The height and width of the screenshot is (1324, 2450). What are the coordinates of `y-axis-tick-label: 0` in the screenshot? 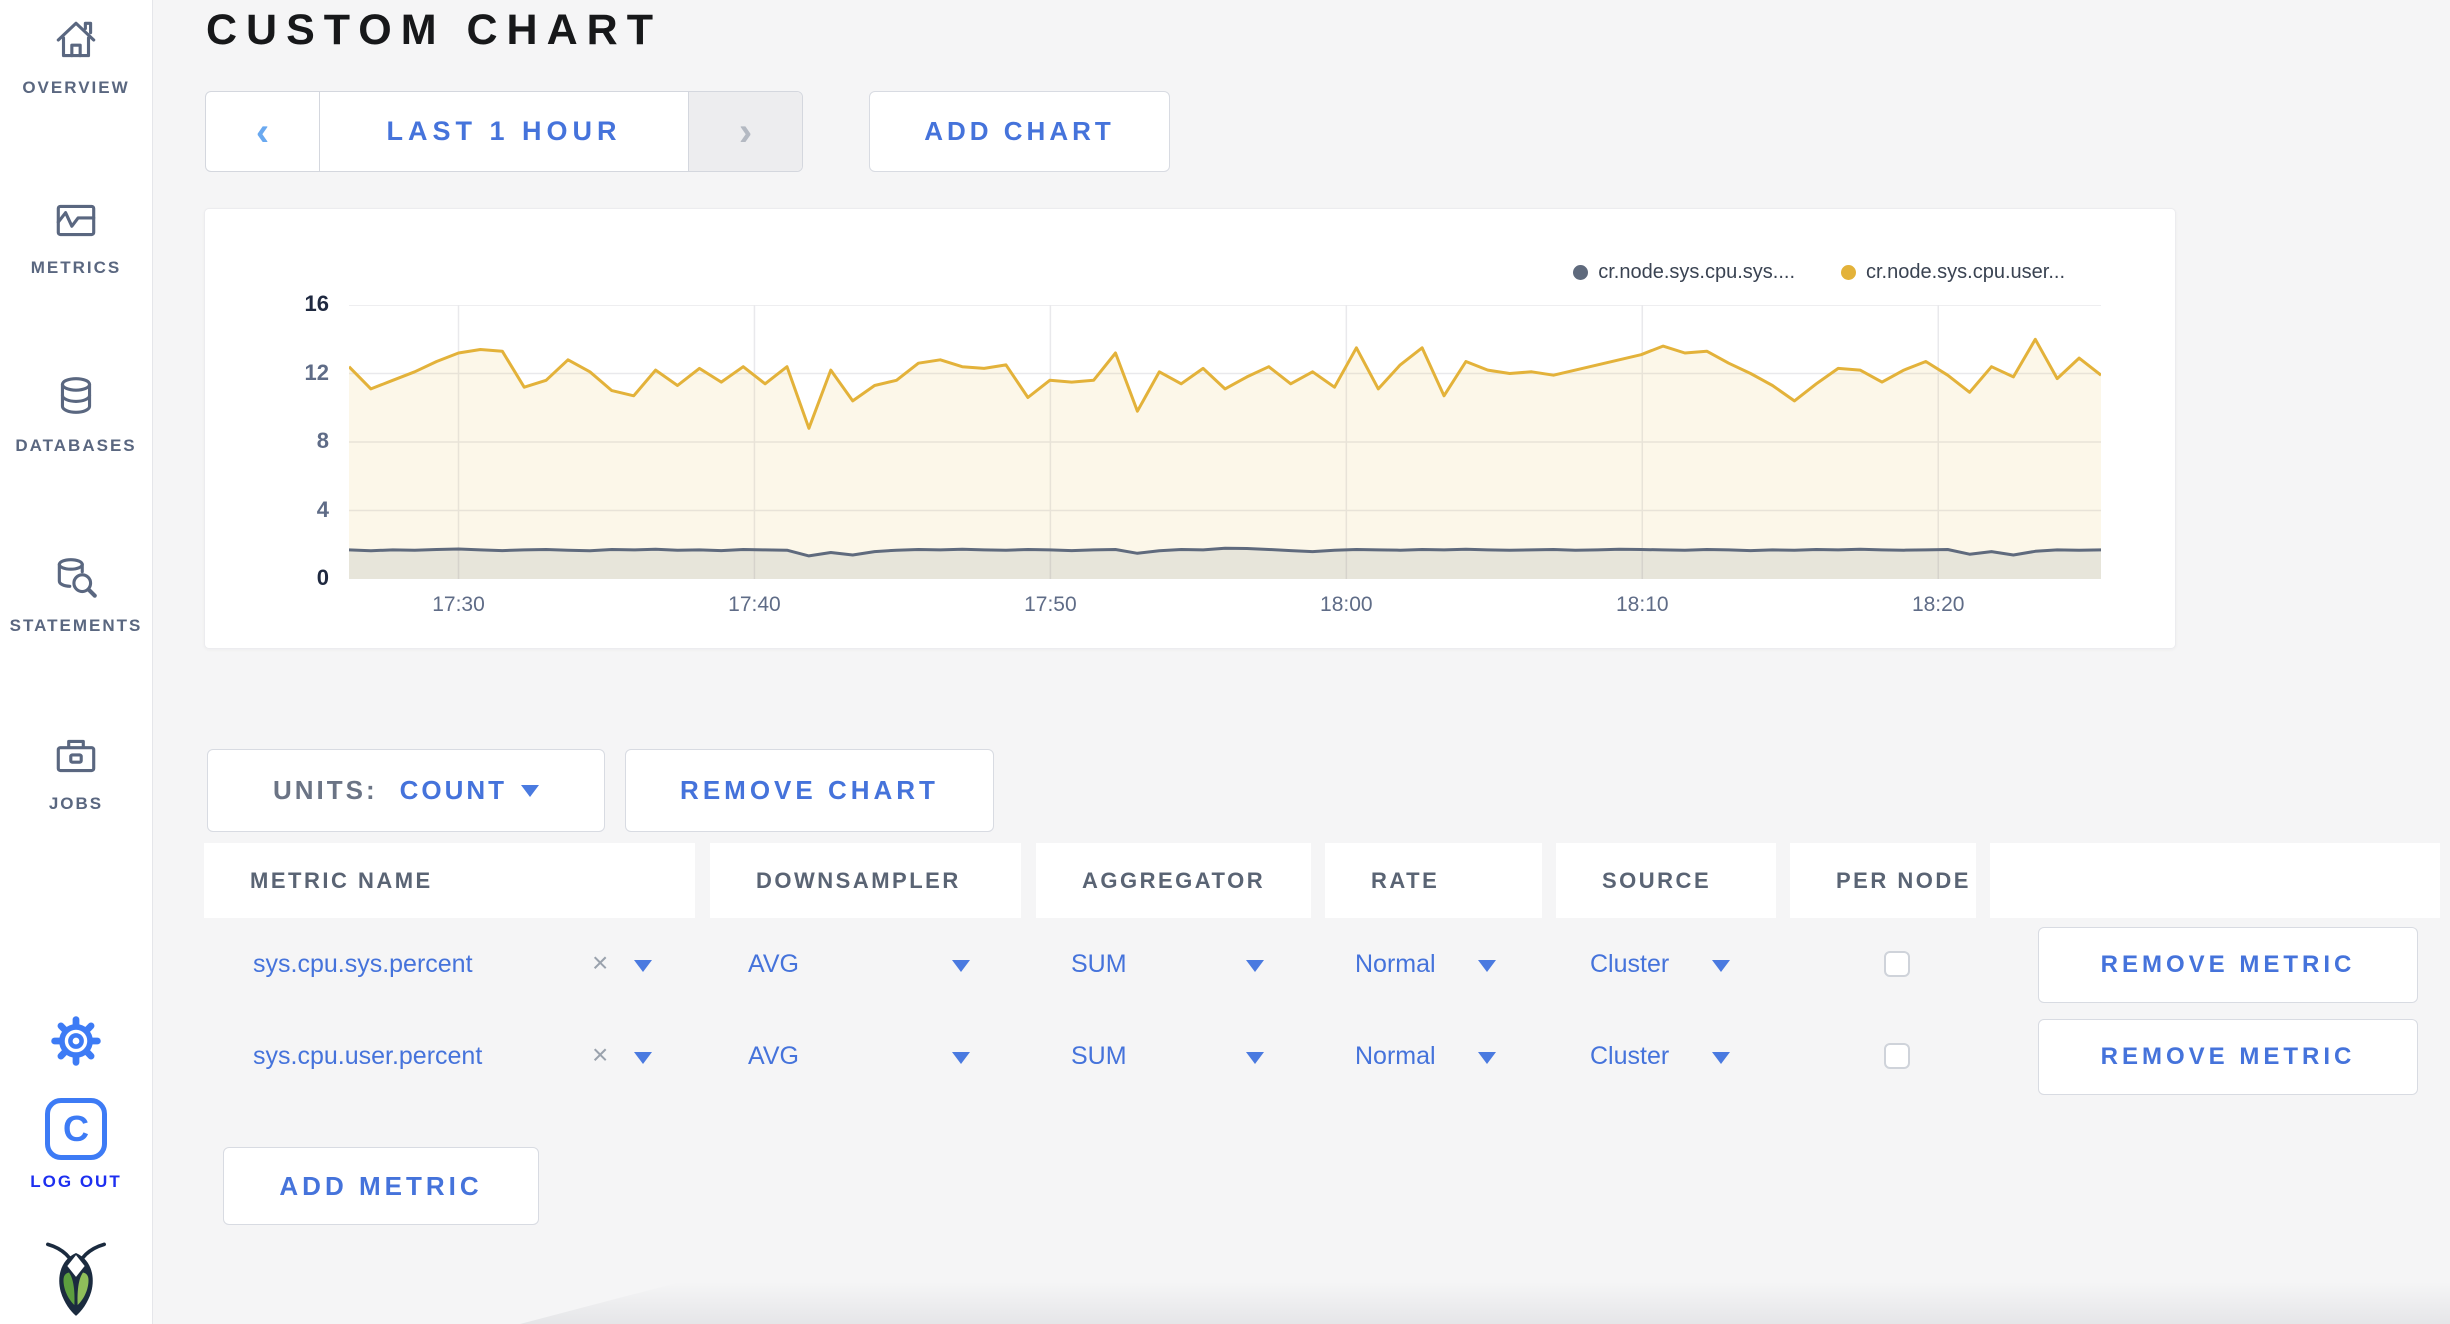 It's located at (322, 577).